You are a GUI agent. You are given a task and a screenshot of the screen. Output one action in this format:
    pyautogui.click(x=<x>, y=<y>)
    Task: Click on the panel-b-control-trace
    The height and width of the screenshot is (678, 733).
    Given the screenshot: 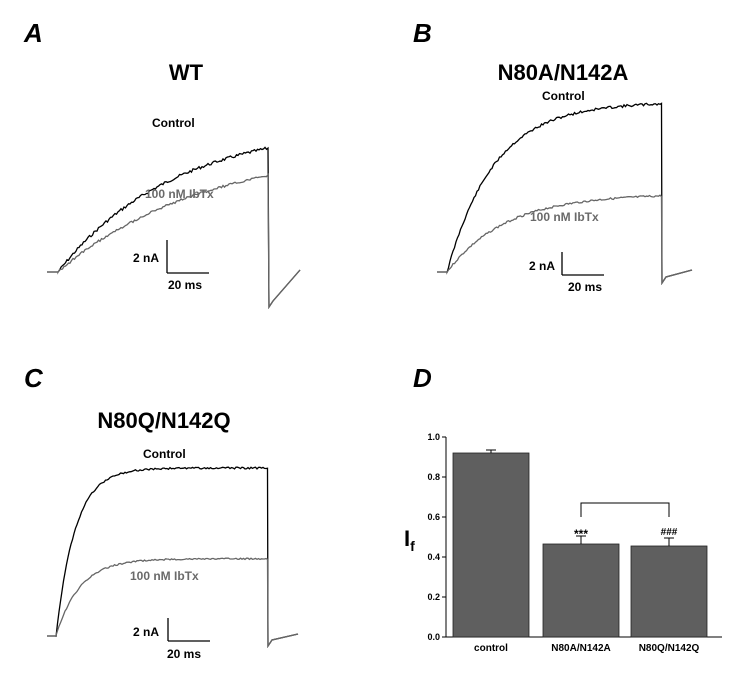 What is the action you would take?
    pyautogui.click(x=565, y=194)
    